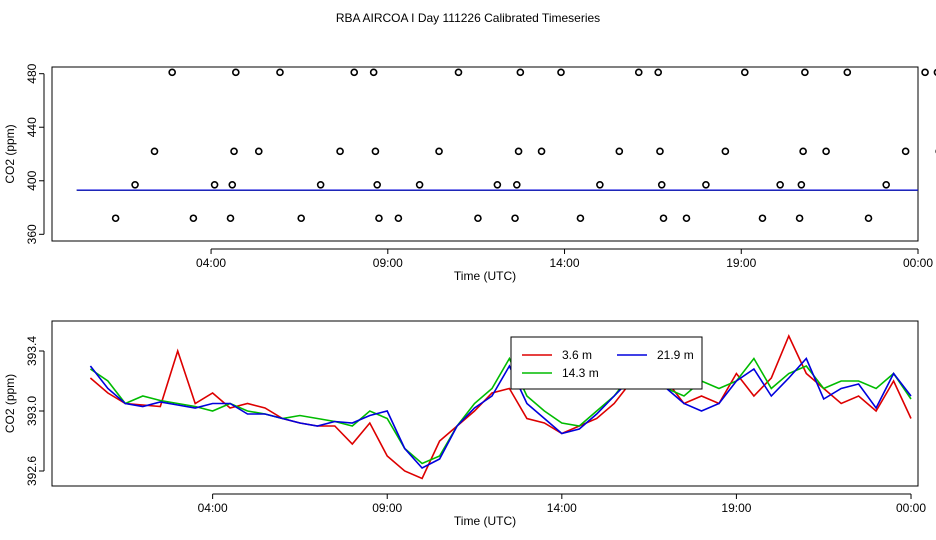  Describe the element at coordinates (32, 471) in the screenshot. I see `y-tick-label: 392.6` at that location.